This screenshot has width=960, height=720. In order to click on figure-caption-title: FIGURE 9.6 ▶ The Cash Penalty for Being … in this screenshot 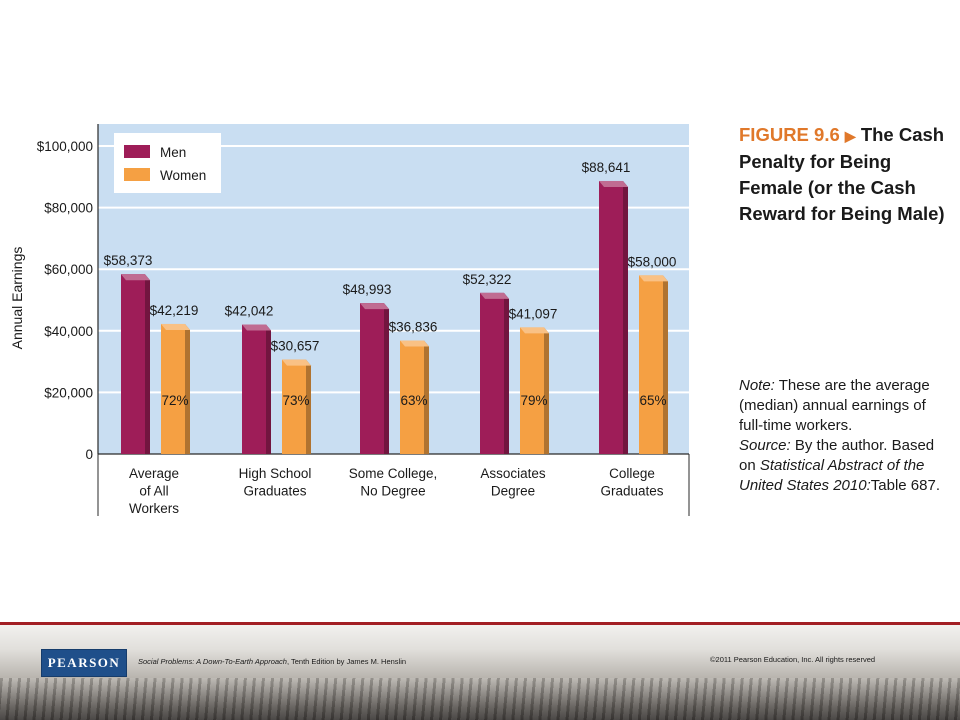, I will do `click(846, 174)`.